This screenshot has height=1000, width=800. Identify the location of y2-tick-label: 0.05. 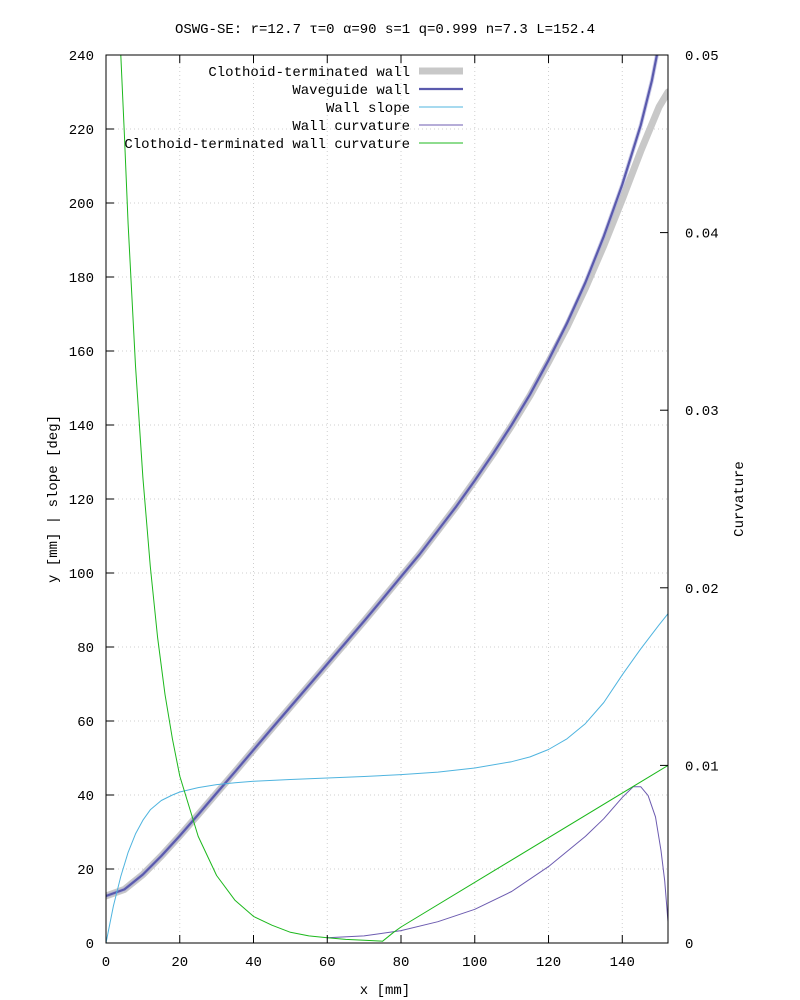
(702, 57).